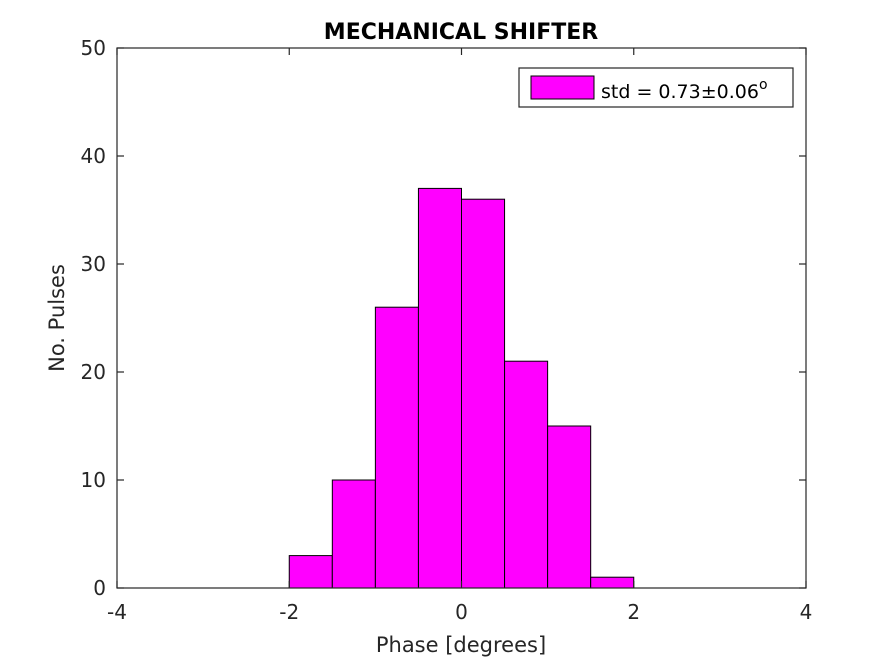  Describe the element at coordinates (57, 318) in the screenshot. I see `y-axis-label: No. Pulses` at that location.